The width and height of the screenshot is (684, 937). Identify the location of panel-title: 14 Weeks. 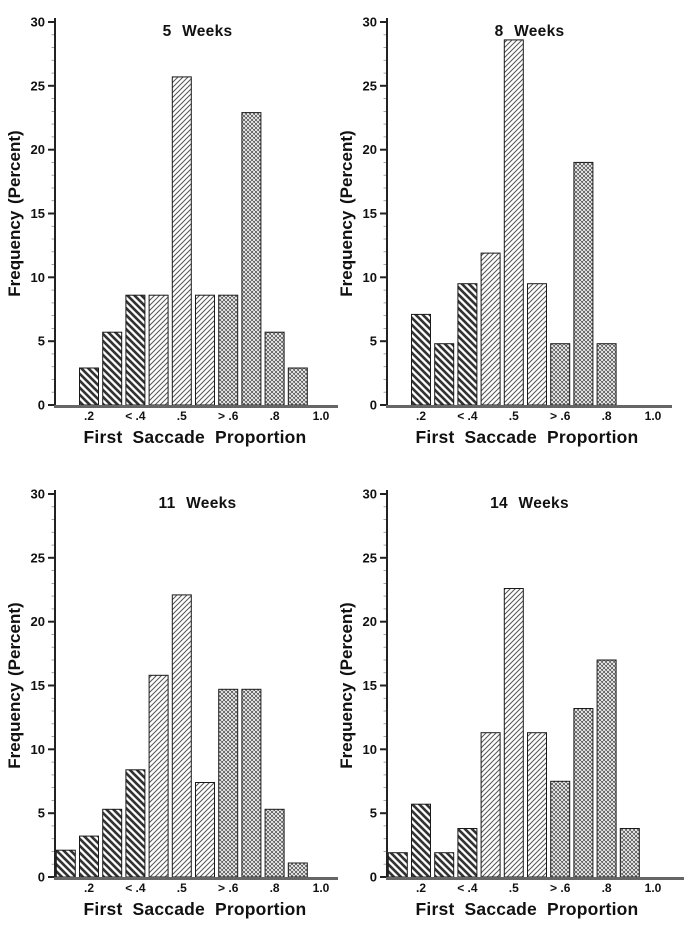
(529, 503).